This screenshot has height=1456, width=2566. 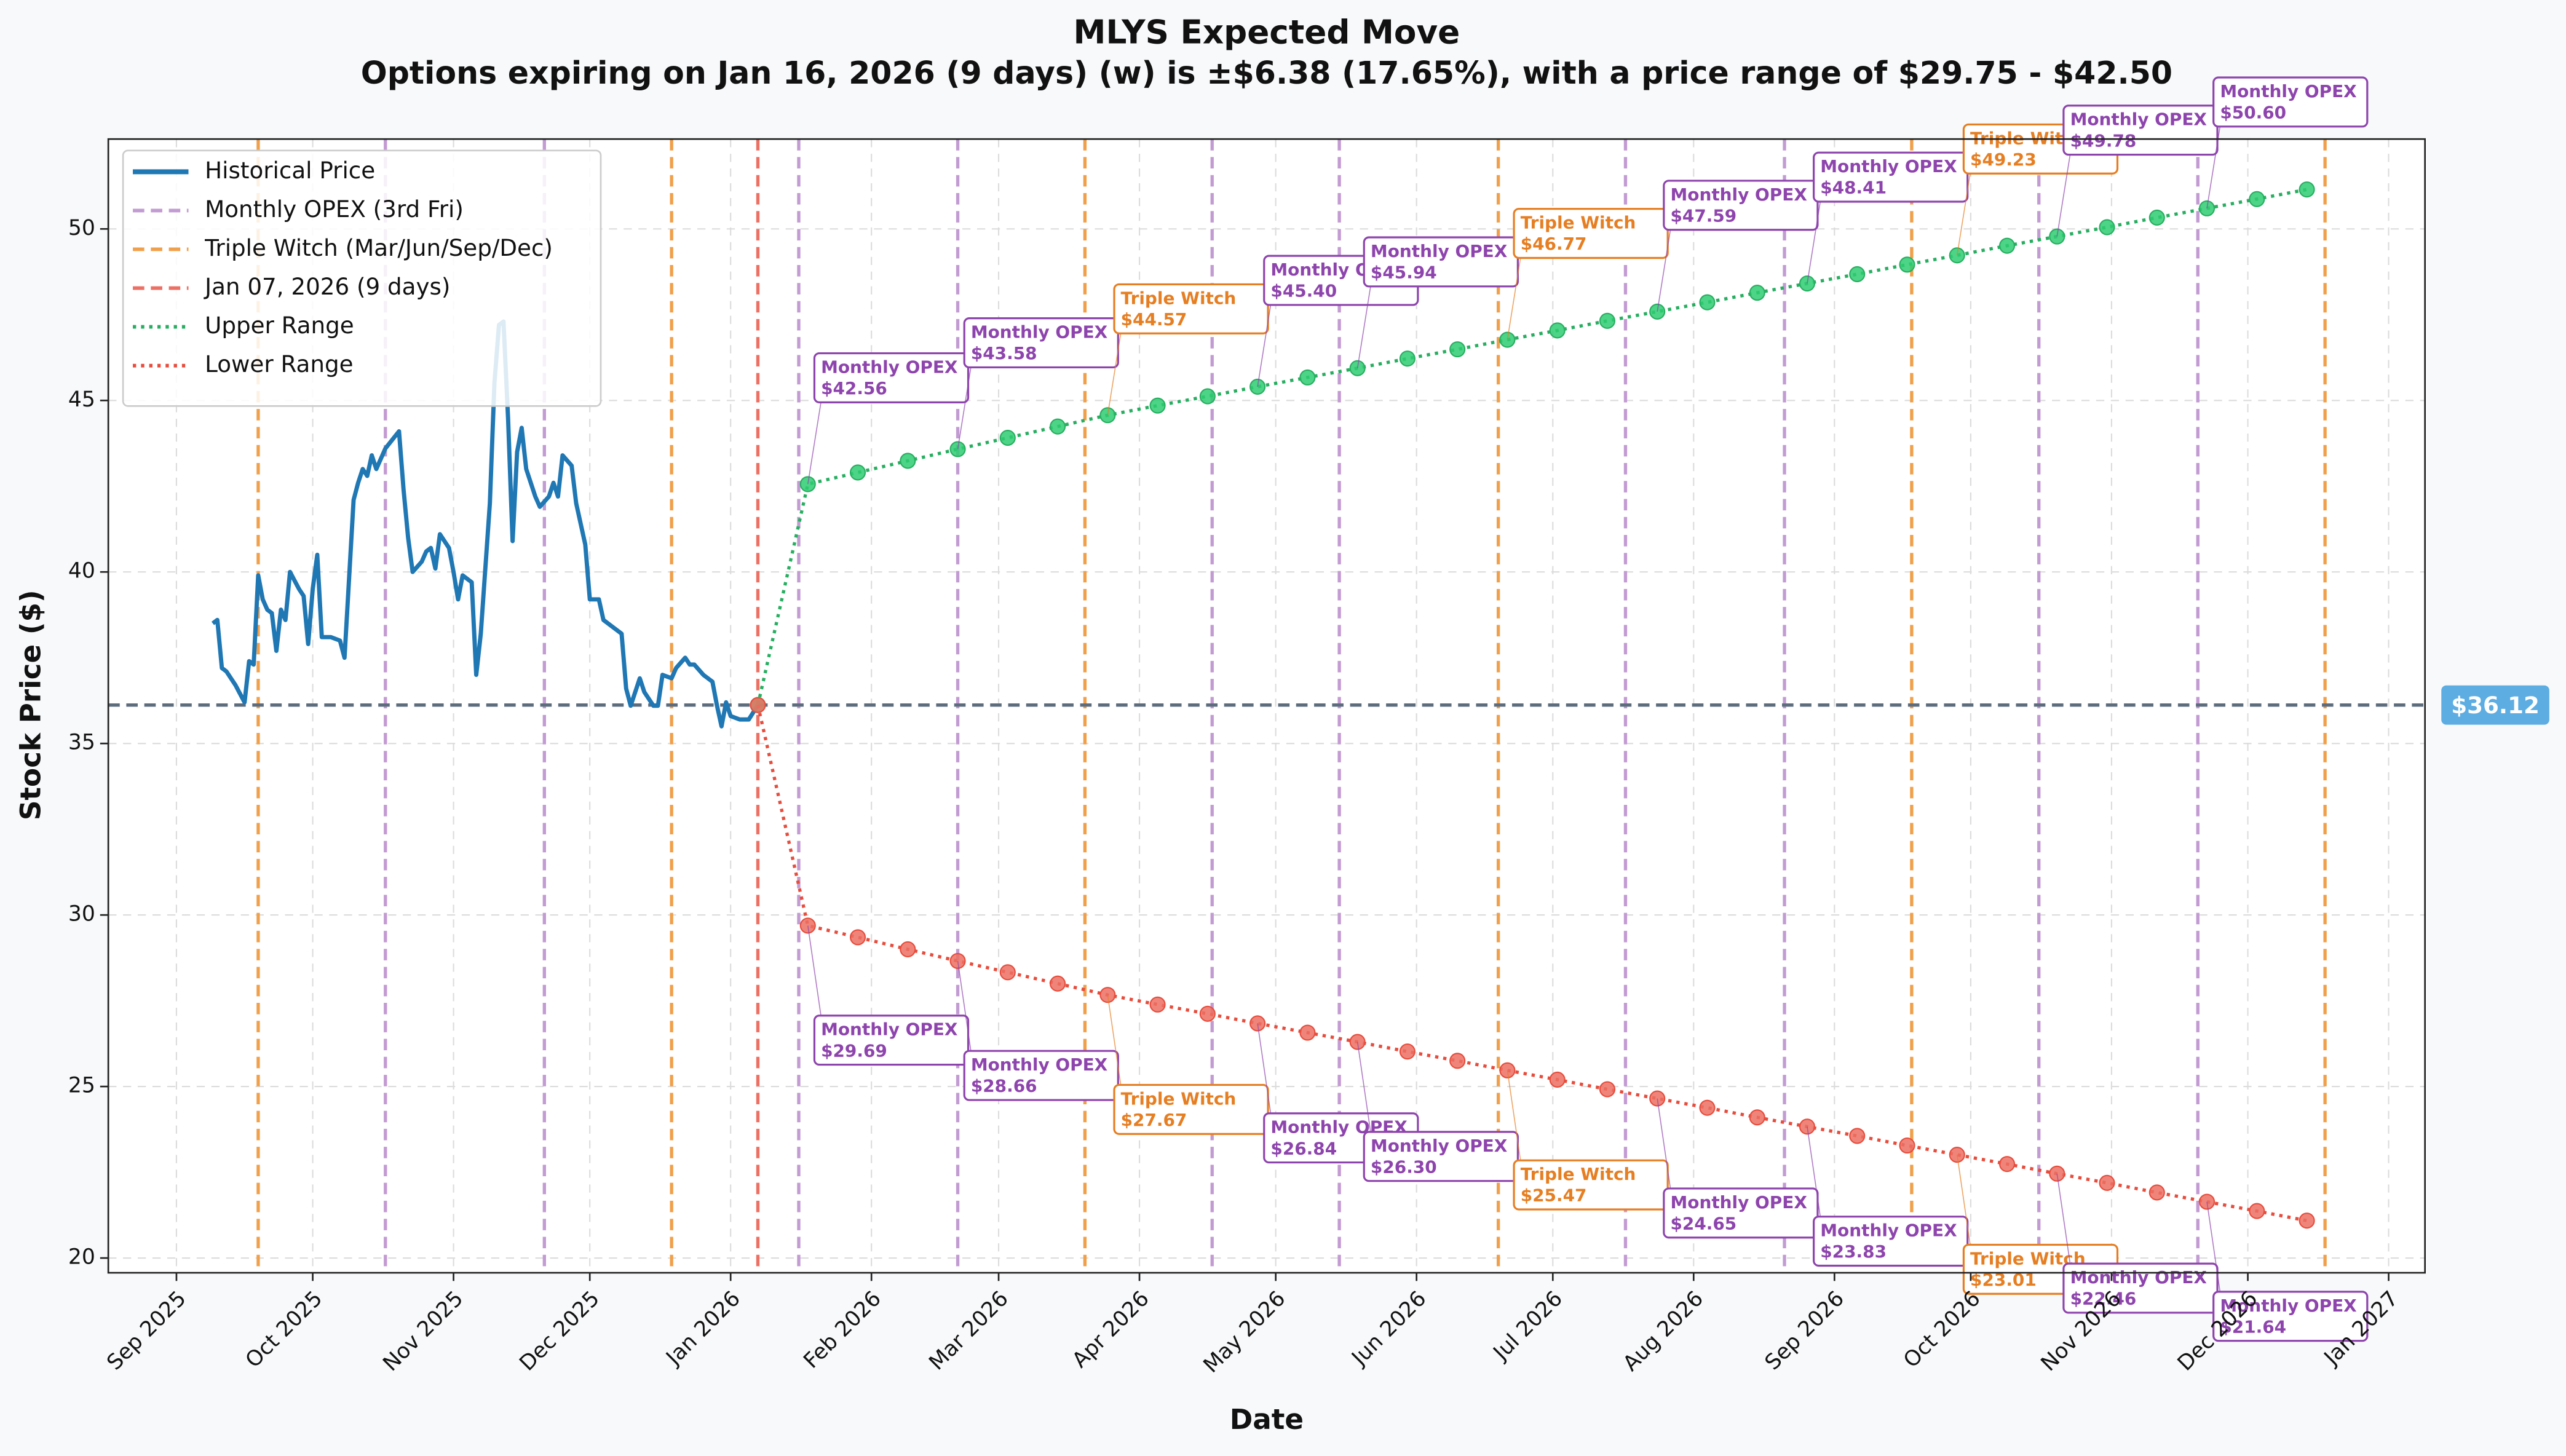 What do you see at coordinates (1853, 1251) in the screenshot?
I see `annotation-value: $23.83` at bounding box center [1853, 1251].